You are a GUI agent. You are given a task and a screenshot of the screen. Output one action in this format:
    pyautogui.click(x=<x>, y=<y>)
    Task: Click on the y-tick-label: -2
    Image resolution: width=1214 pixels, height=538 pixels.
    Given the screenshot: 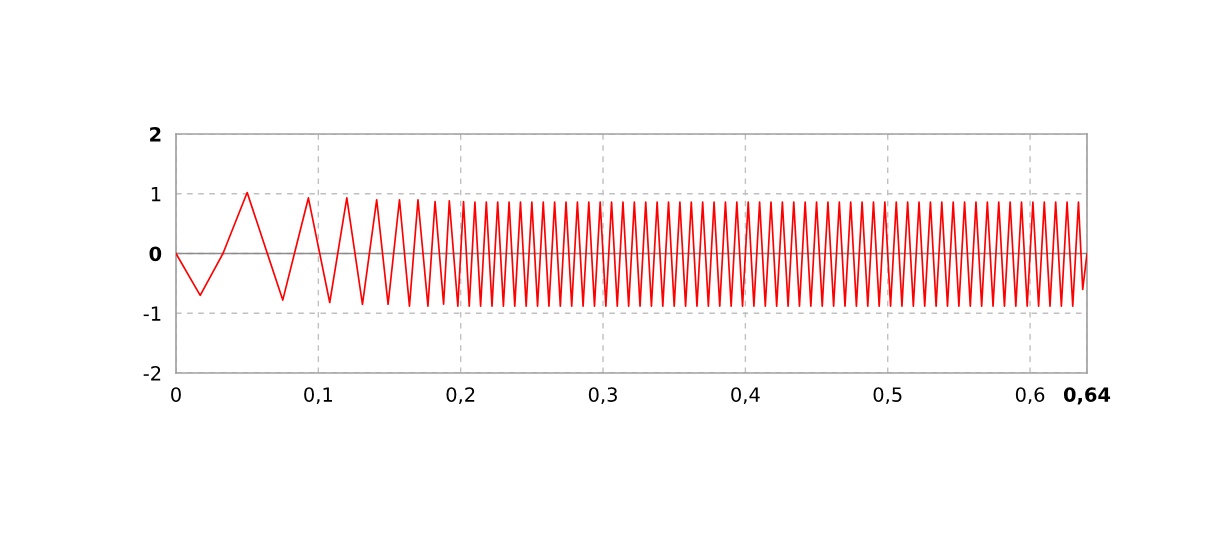 What is the action you would take?
    pyautogui.click(x=152, y=373)
    